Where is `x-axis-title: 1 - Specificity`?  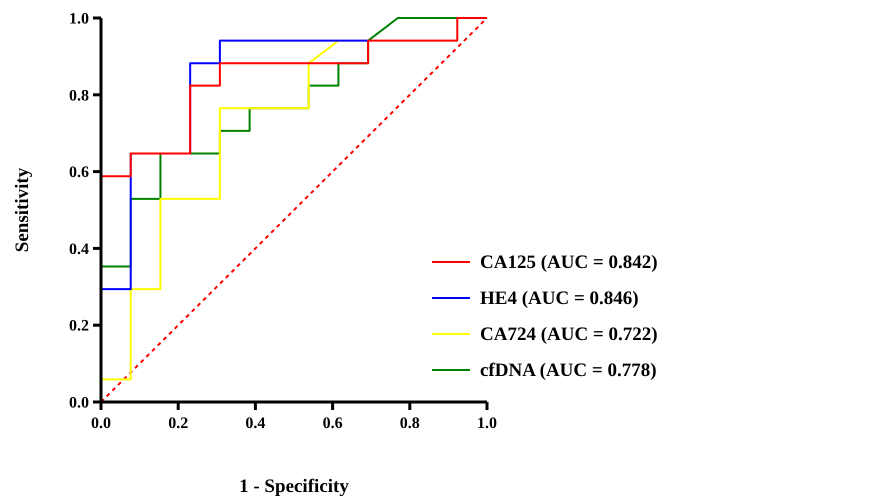
x-axis-title: 1 - Specificity is located at coordinates (294, 486).